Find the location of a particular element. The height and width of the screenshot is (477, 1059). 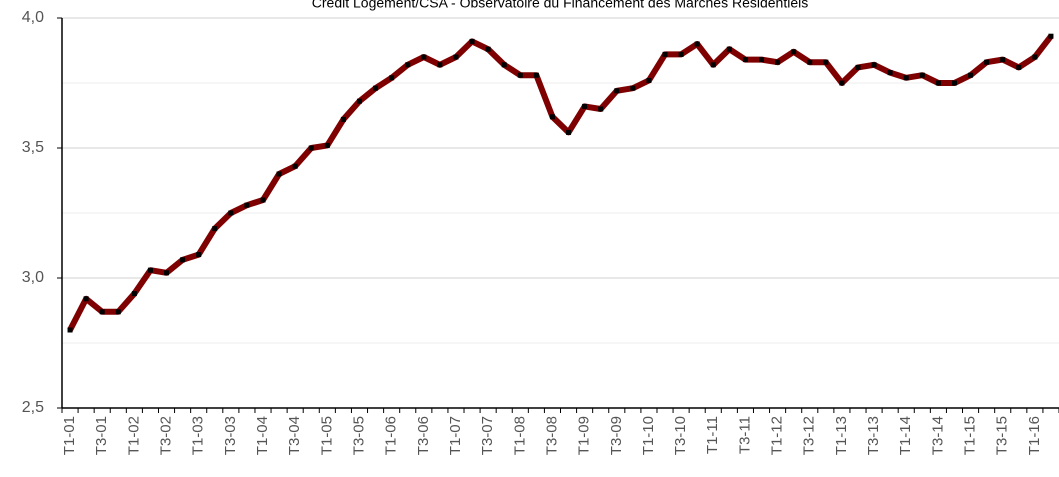

x-tick-label: T3-10 is located at coordinates (680, 435).